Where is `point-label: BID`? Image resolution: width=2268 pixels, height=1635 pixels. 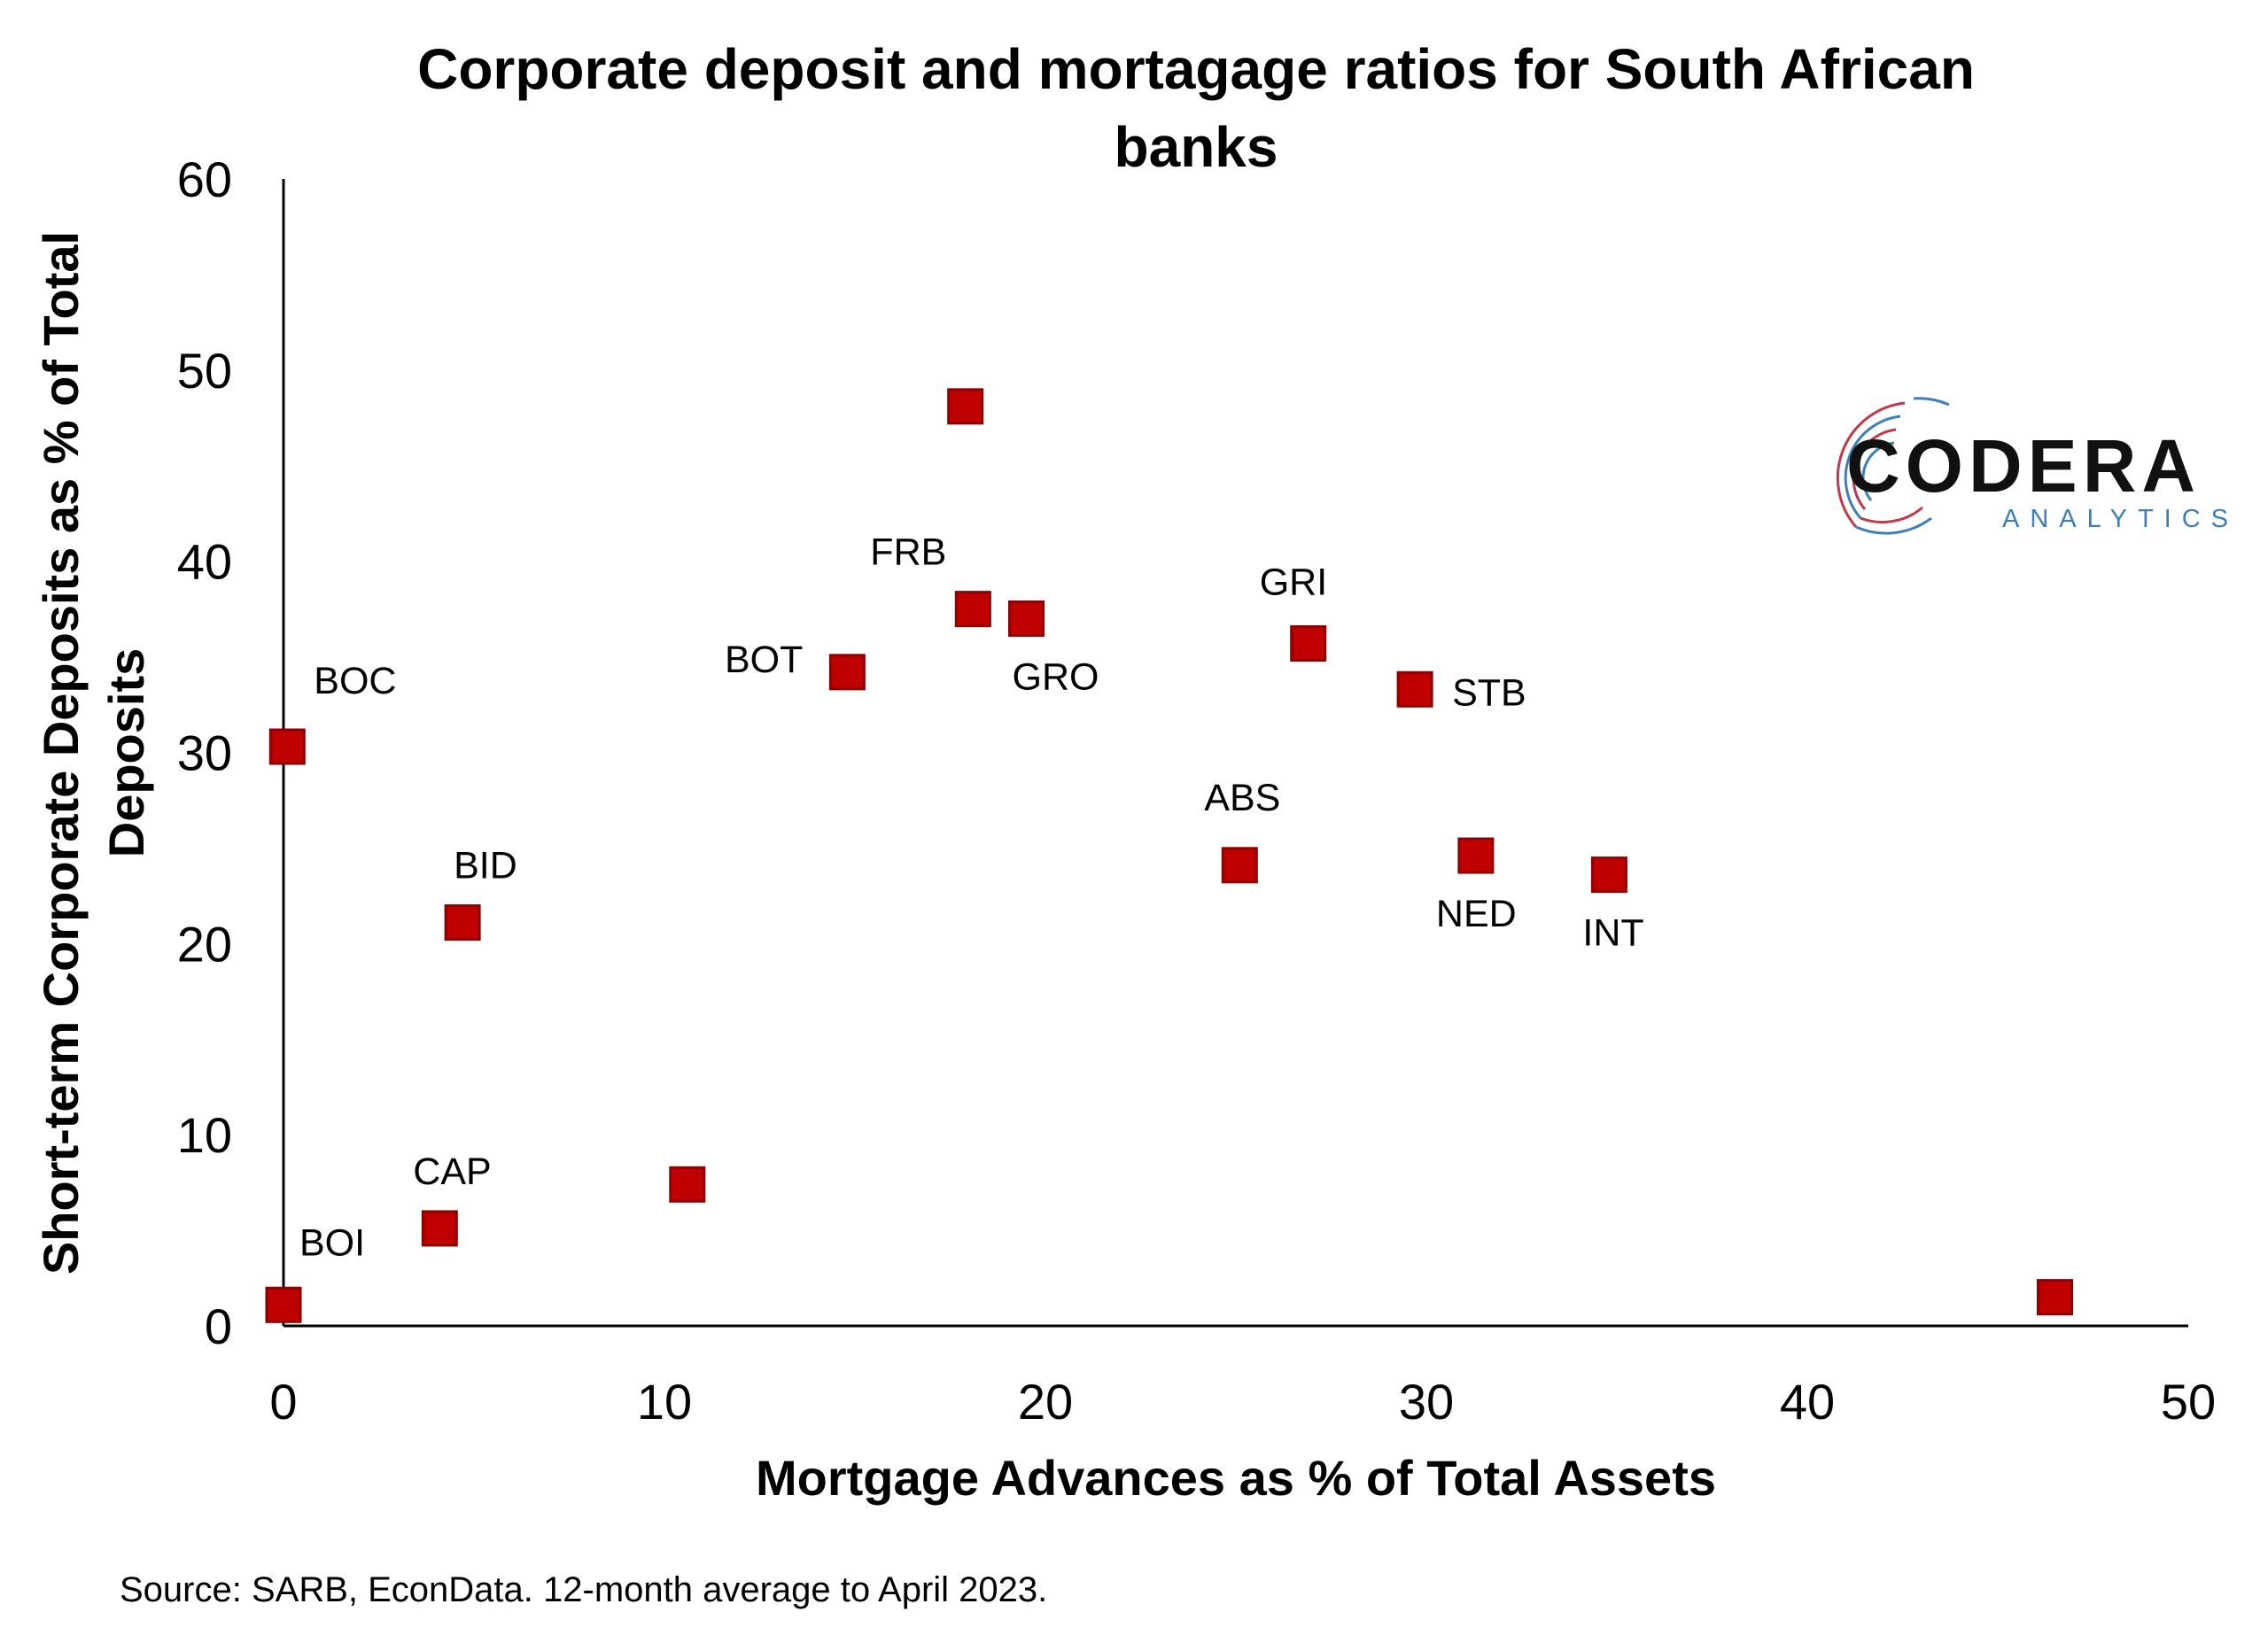
point-label: BID is located at coordinates (485, 866).